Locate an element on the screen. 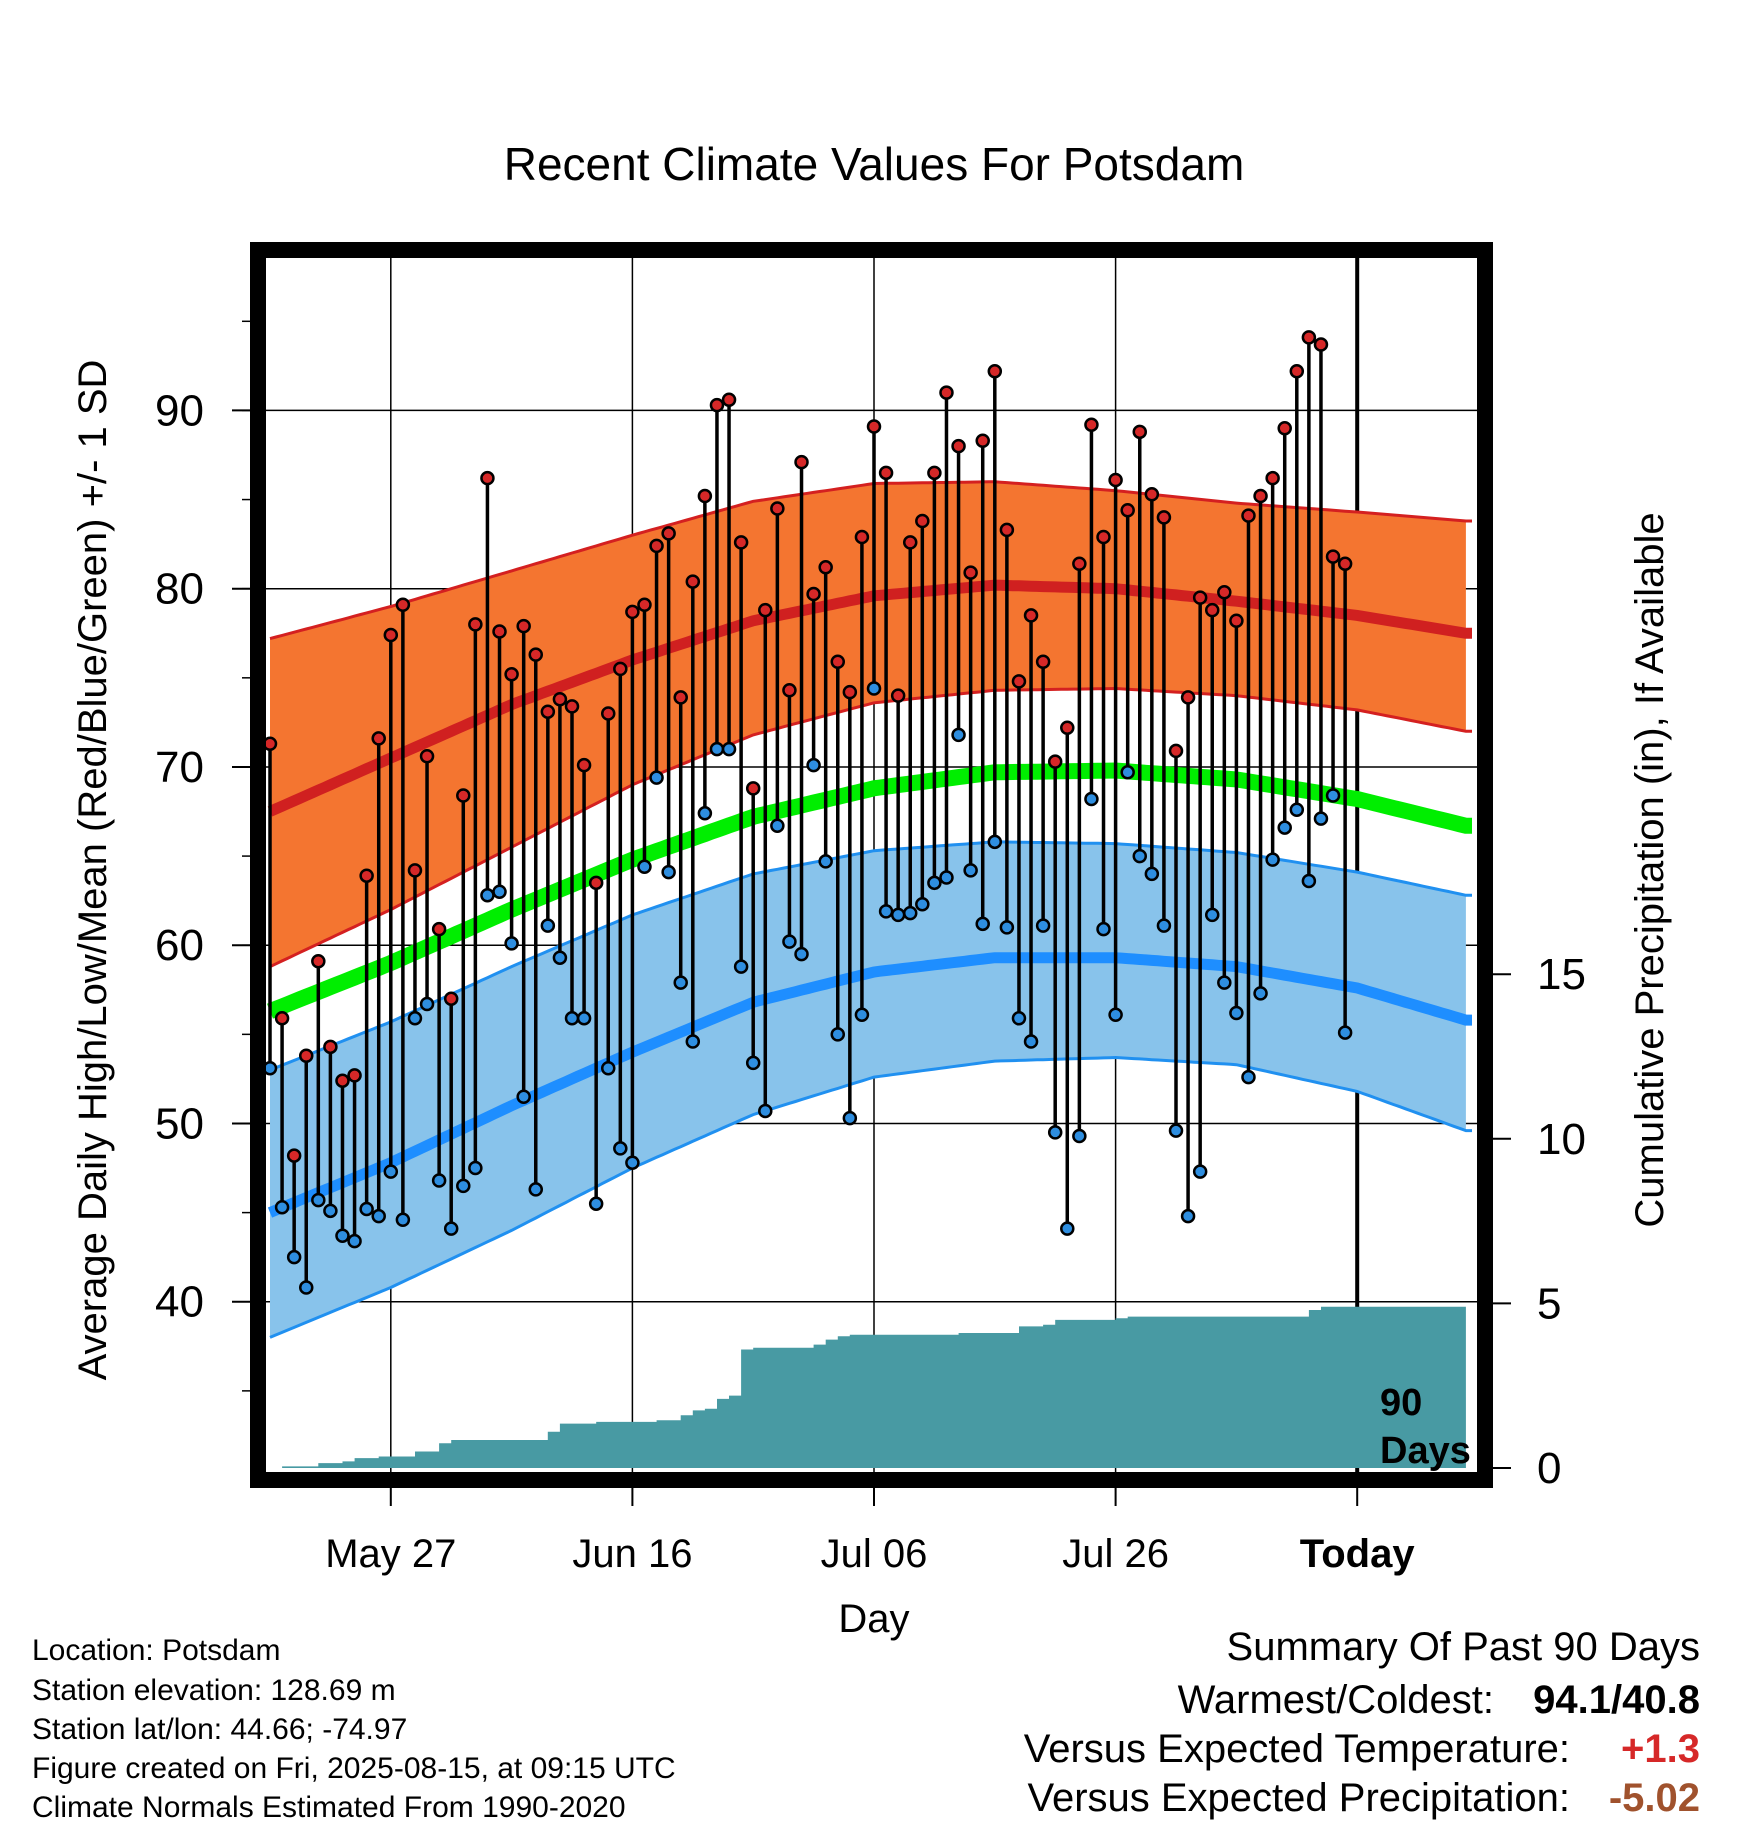 This screenshot has height=1828, width=1748. y2-tick-label-15: 15 is located at coordinates (1561, 974).